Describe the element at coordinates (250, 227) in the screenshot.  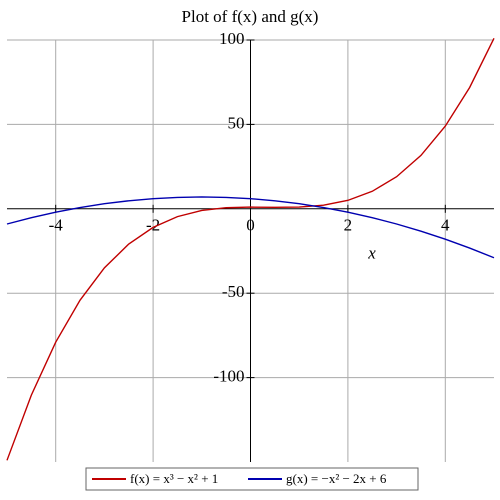
I see `series-line` at that location.